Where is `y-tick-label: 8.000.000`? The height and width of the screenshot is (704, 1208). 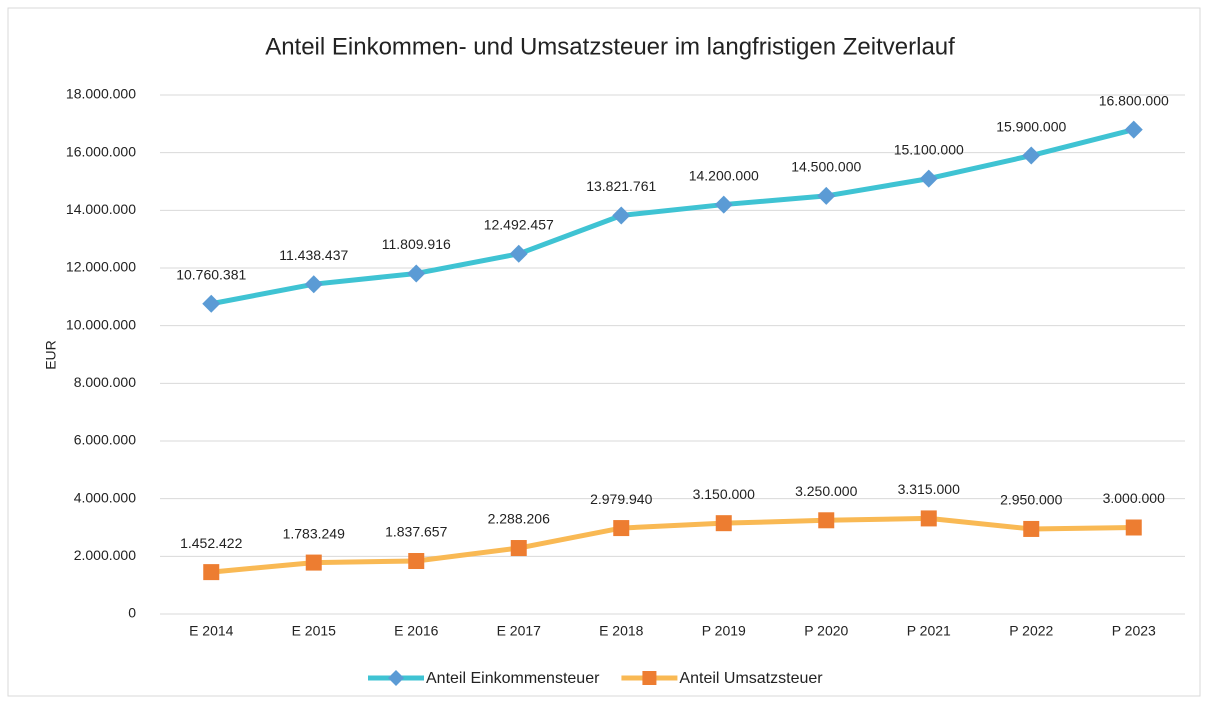 y-tick-label: 8.000.000 is located at coordinates (105, 382).